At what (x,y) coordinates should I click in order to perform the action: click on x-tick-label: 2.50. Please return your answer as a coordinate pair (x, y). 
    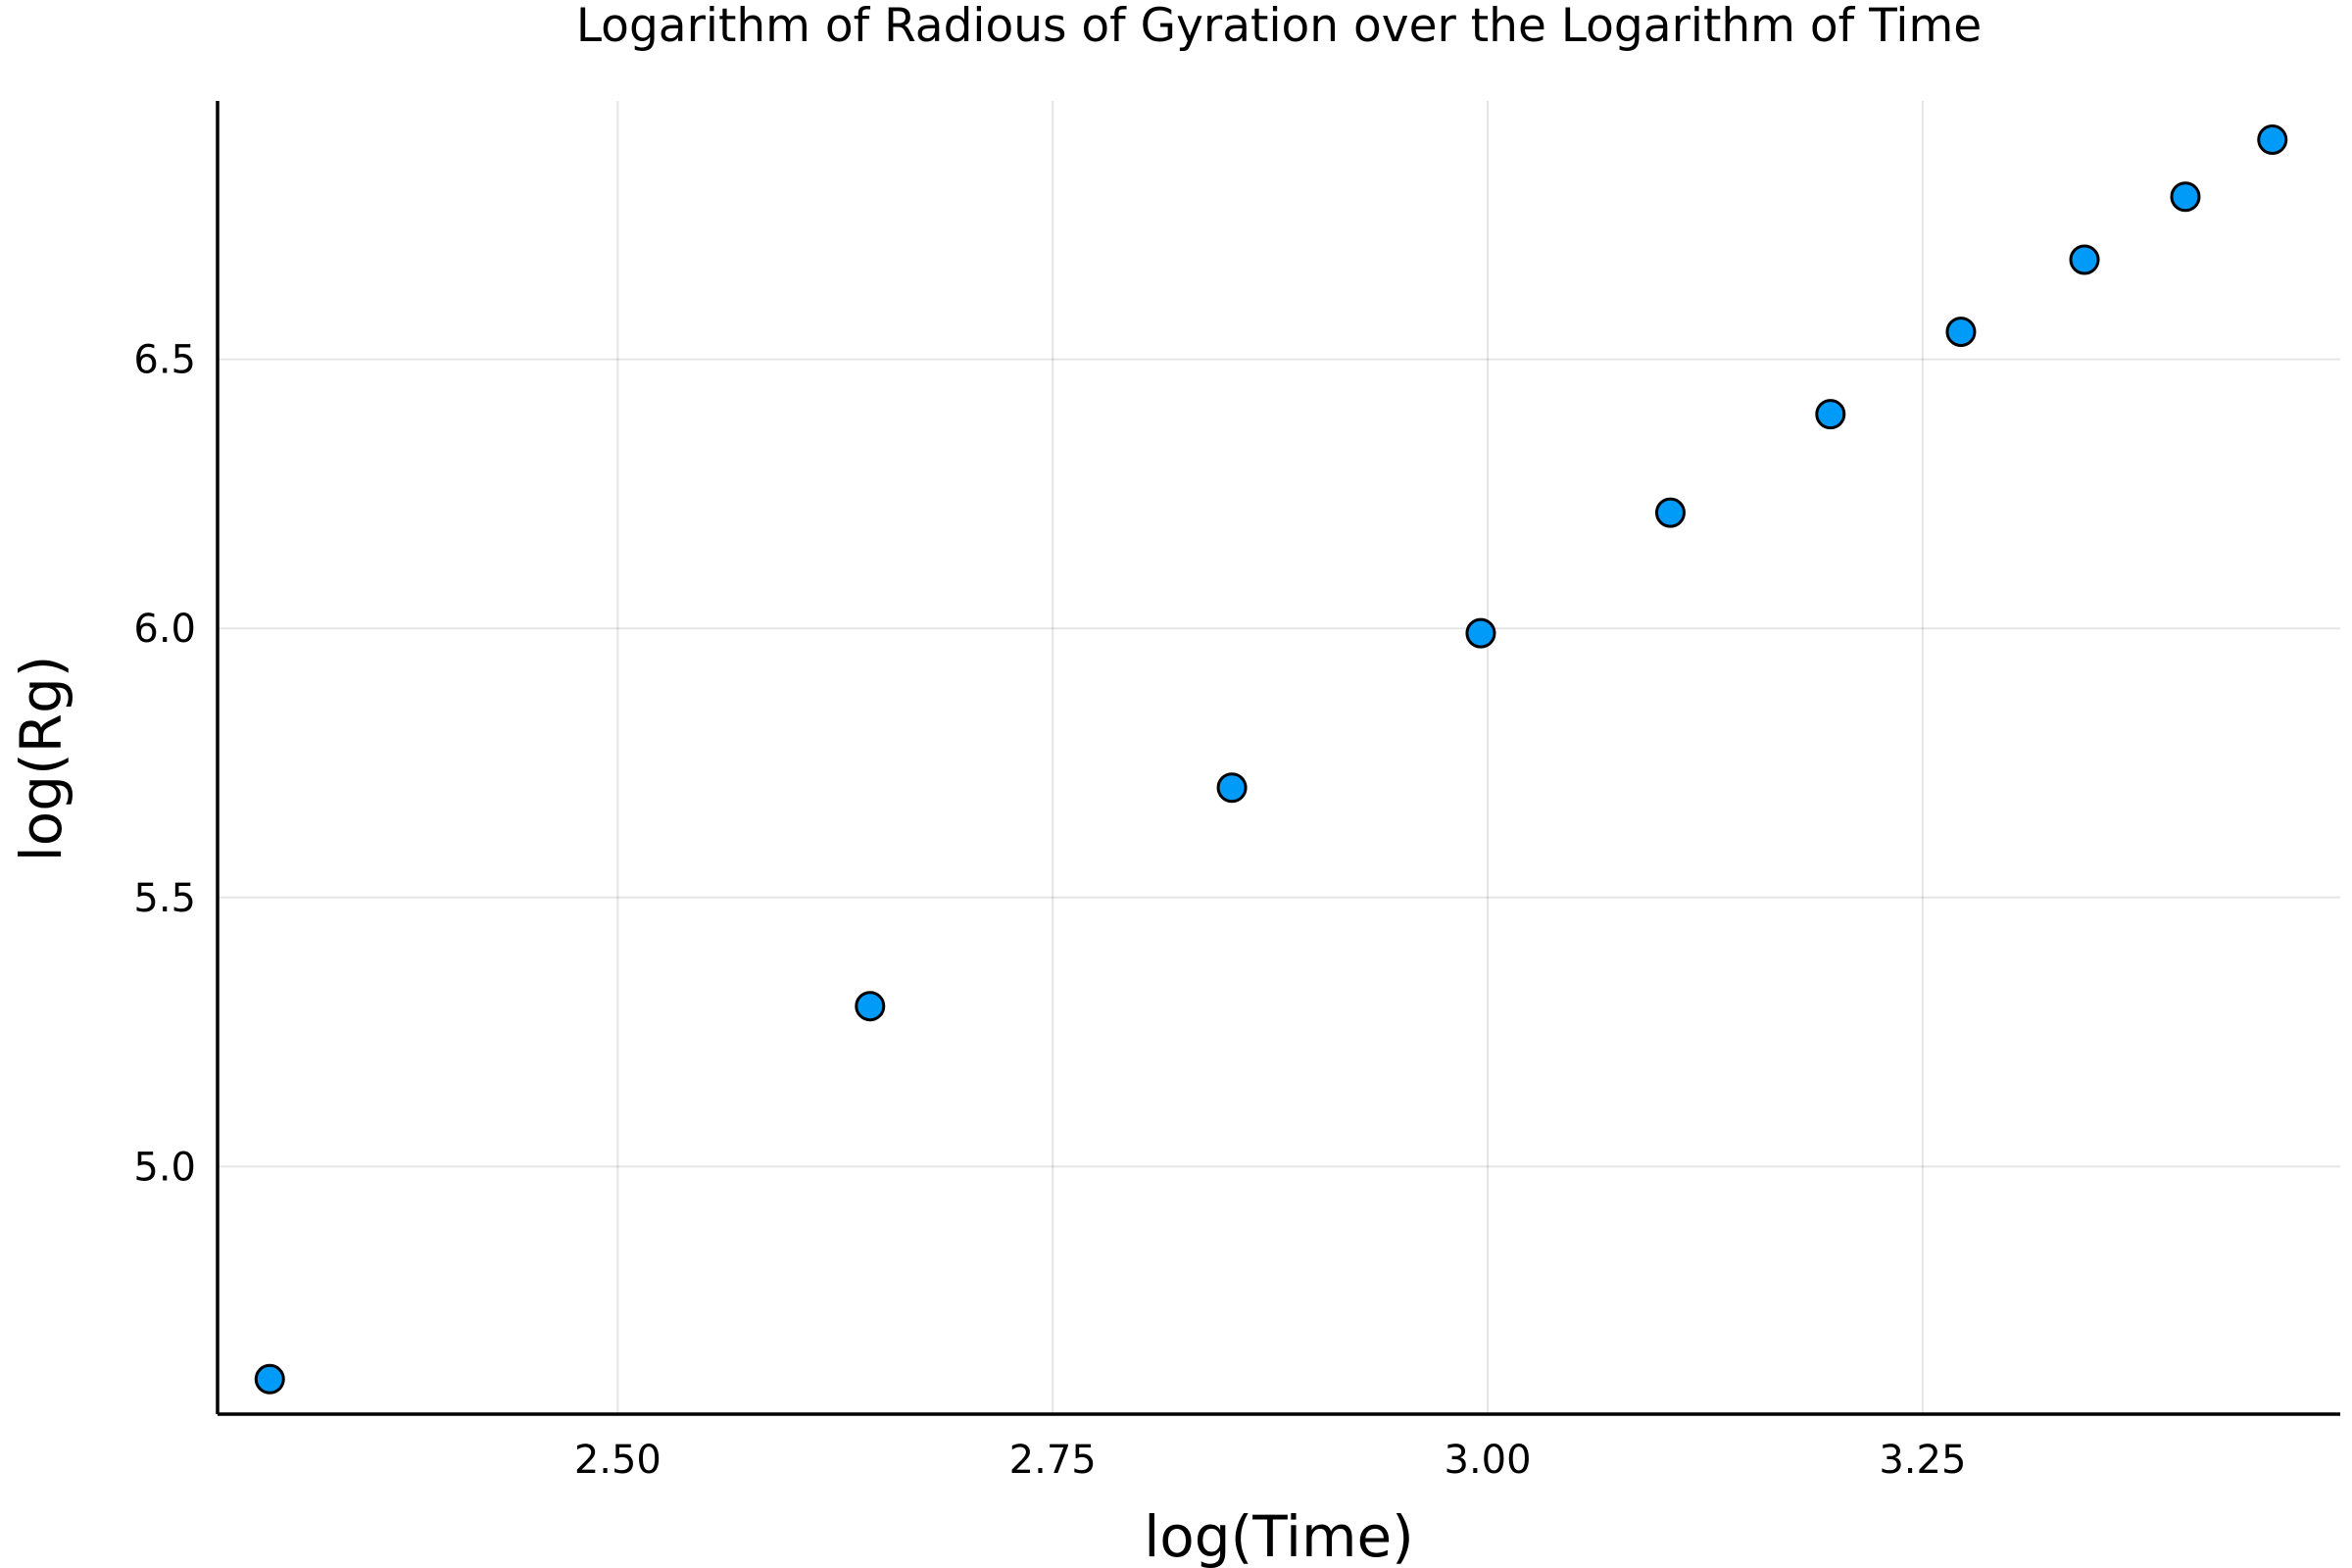
    Looking at the image, I should click on (618, 1460).